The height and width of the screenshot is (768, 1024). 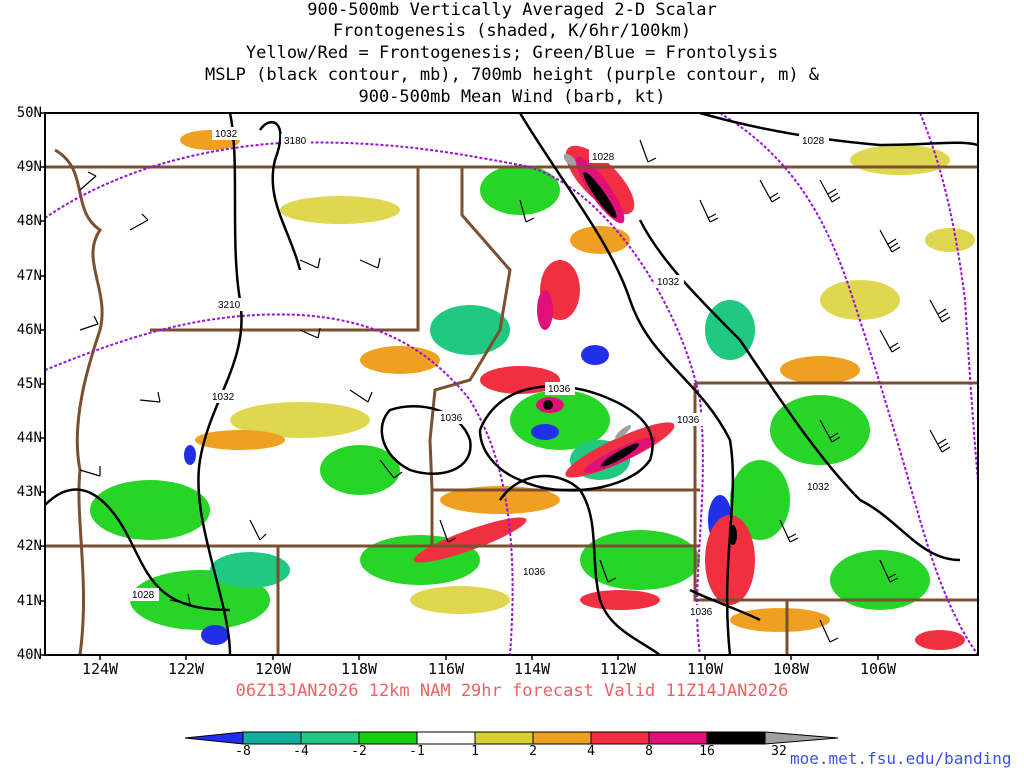 I want to click on colorbar-label: 4, so click(x=591, y=751).